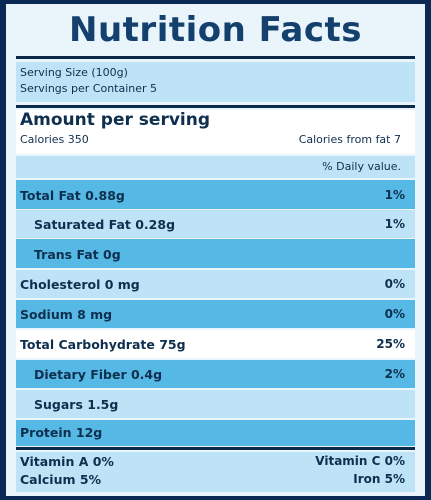  I want to click on total-carbohydrate: Total Carbohydrate 75g, so click(103, 344).